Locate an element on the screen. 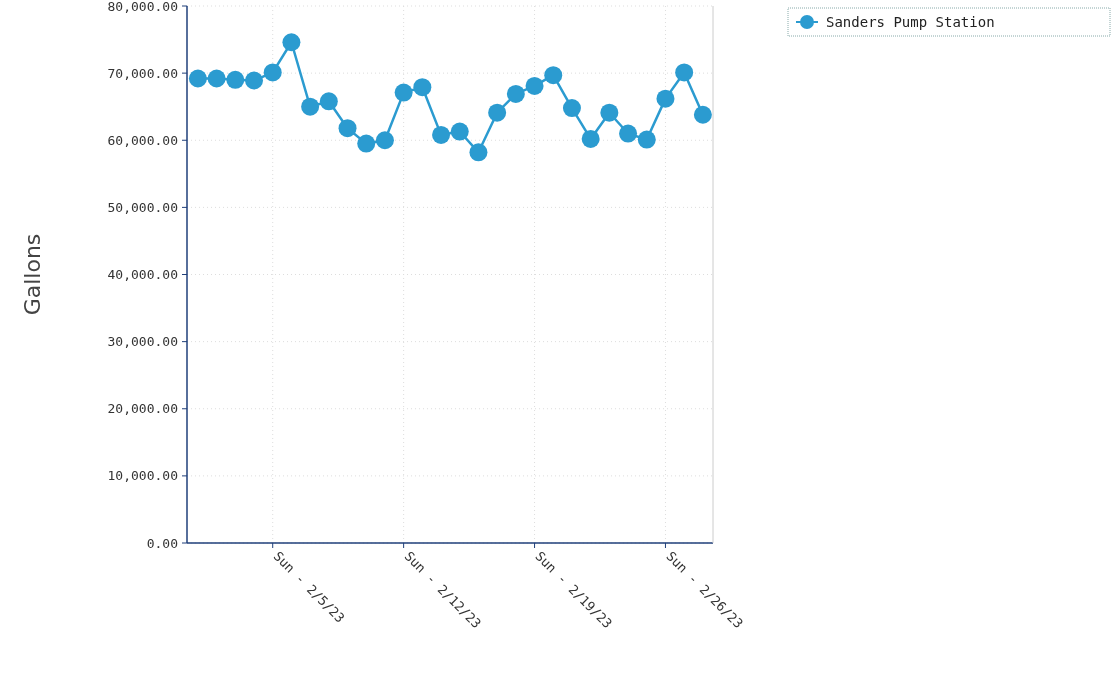 The width and height of the screenshot is (1118, 694). y-axis-title: Gallons is located at coordinates (32, 274).